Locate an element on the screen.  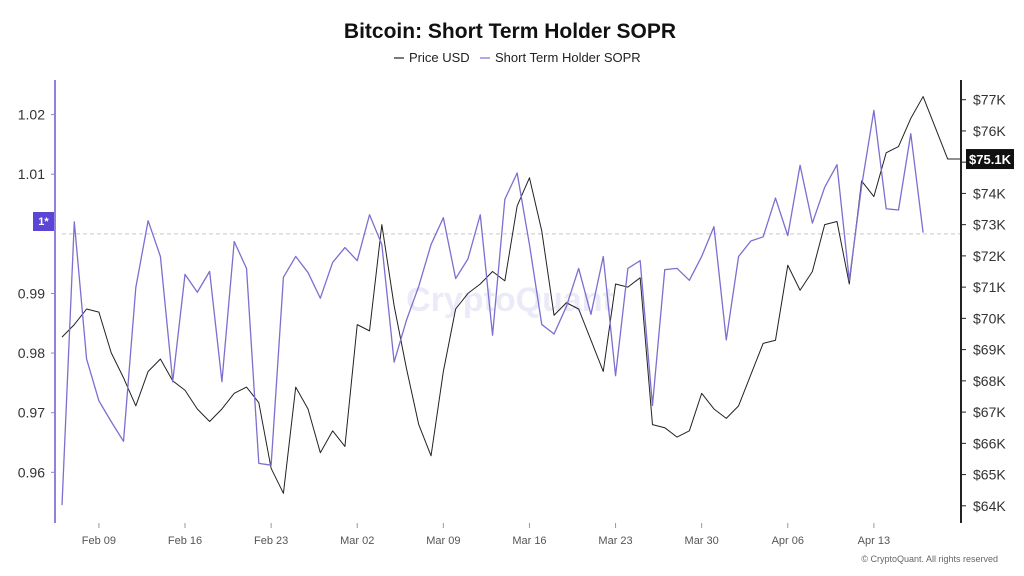
last-price-tag-label: $75.1K is located at coordinates (990, 159).